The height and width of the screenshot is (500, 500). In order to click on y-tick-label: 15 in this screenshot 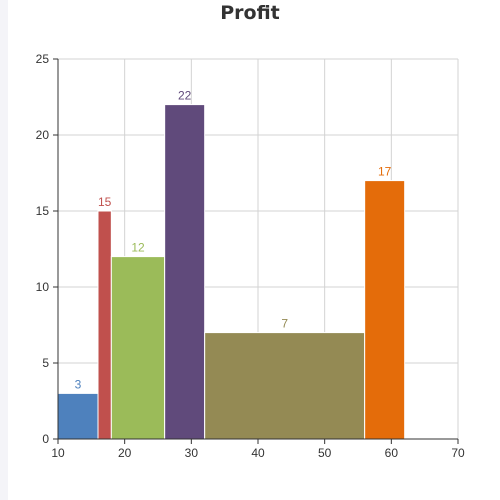, I will do `click(43, 211)`.